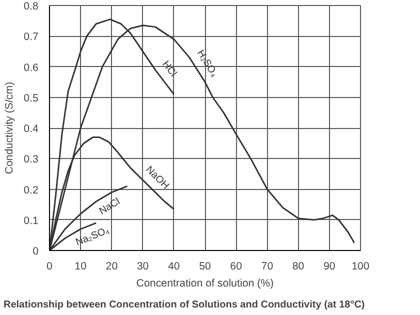  What do you see at coordinates (10, 128) in the screenshot?
I see `y-axis-title: Conductivity (S/cm)` at bounding box center [10, 128].